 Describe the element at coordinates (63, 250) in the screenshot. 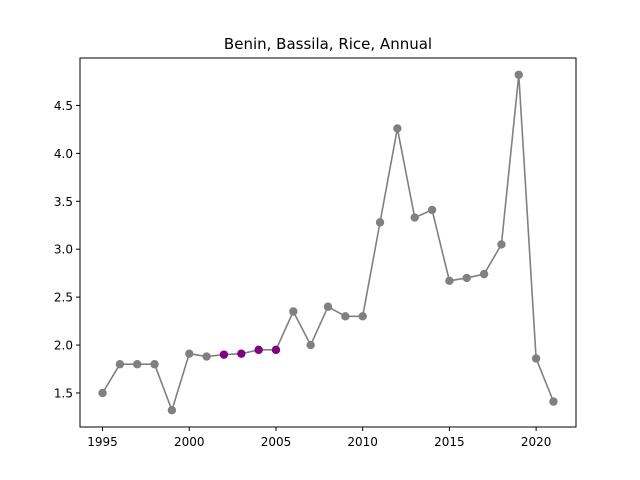

I see `y-tick-label: 3.0` at that location.